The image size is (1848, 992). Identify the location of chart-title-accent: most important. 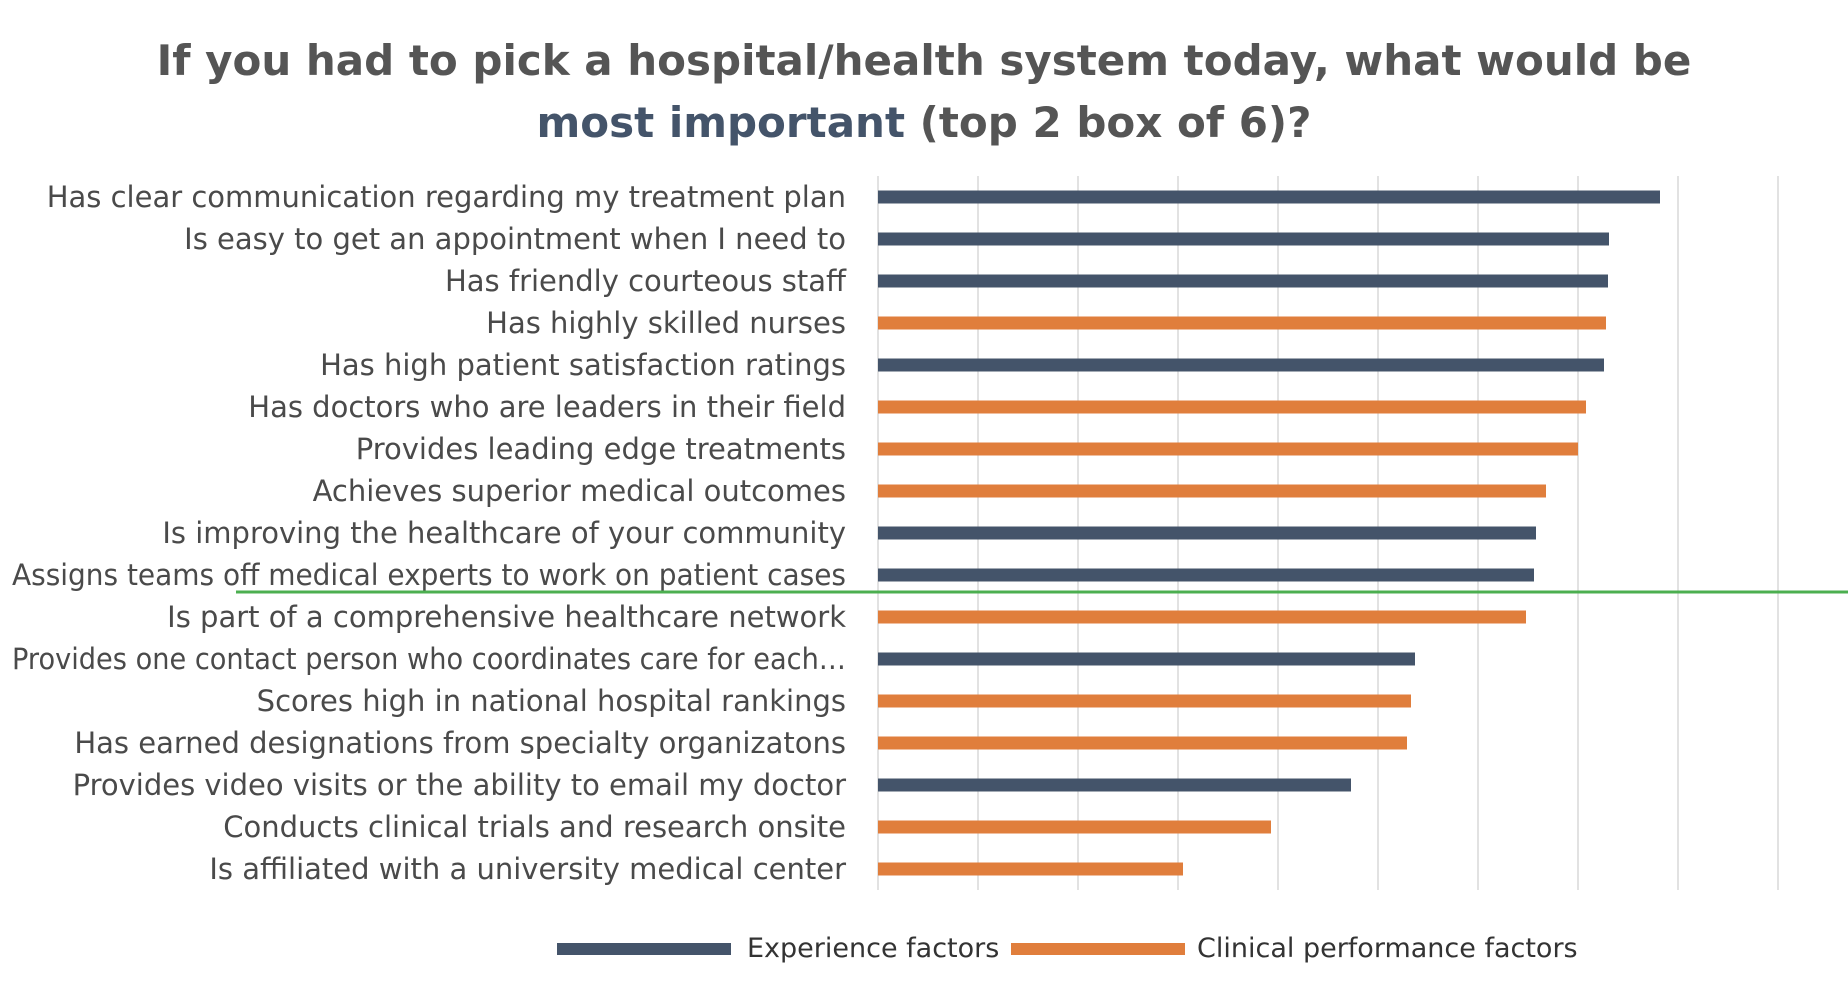
(721, 122).